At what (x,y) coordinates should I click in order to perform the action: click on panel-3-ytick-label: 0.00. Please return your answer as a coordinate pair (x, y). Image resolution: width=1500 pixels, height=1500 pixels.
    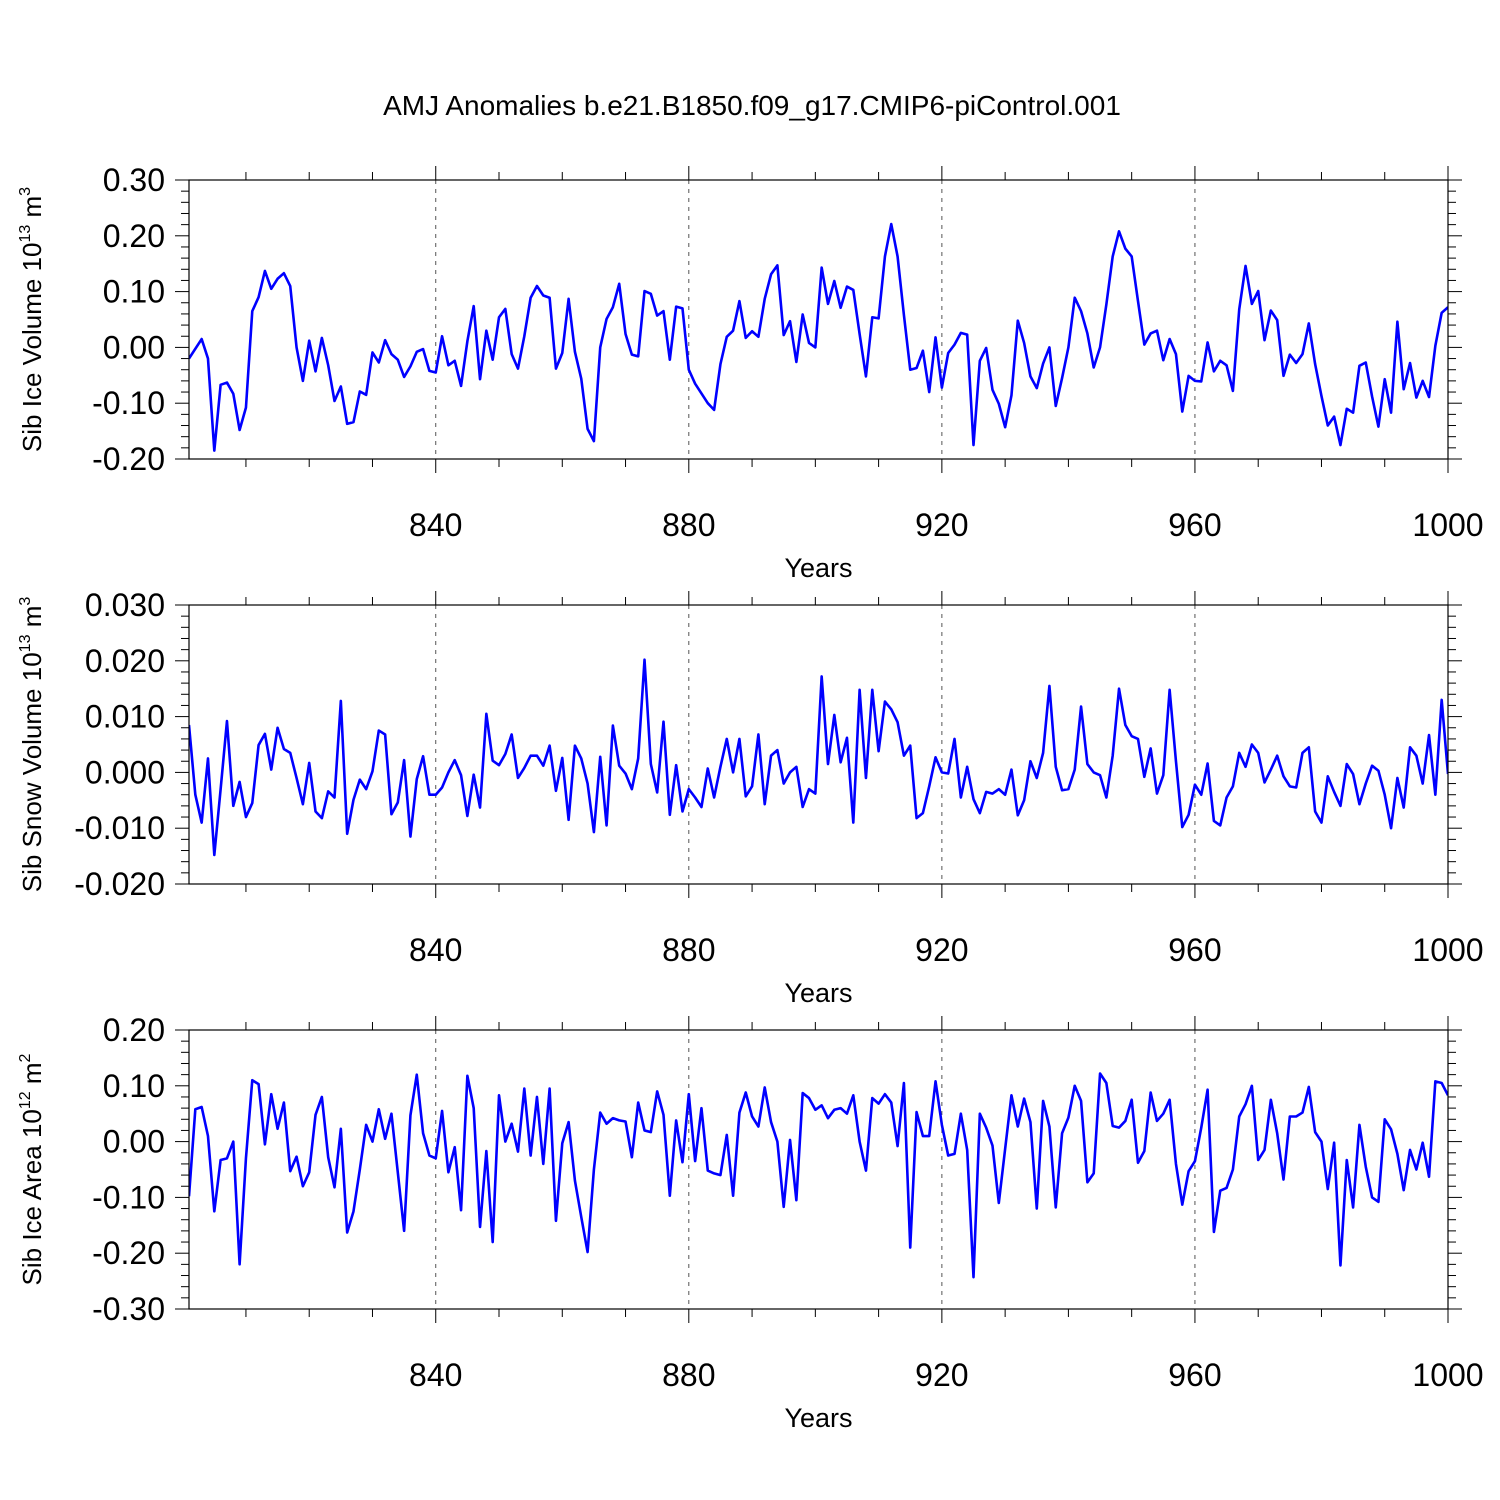
    Looking at the image, I should click on (134, 1142).